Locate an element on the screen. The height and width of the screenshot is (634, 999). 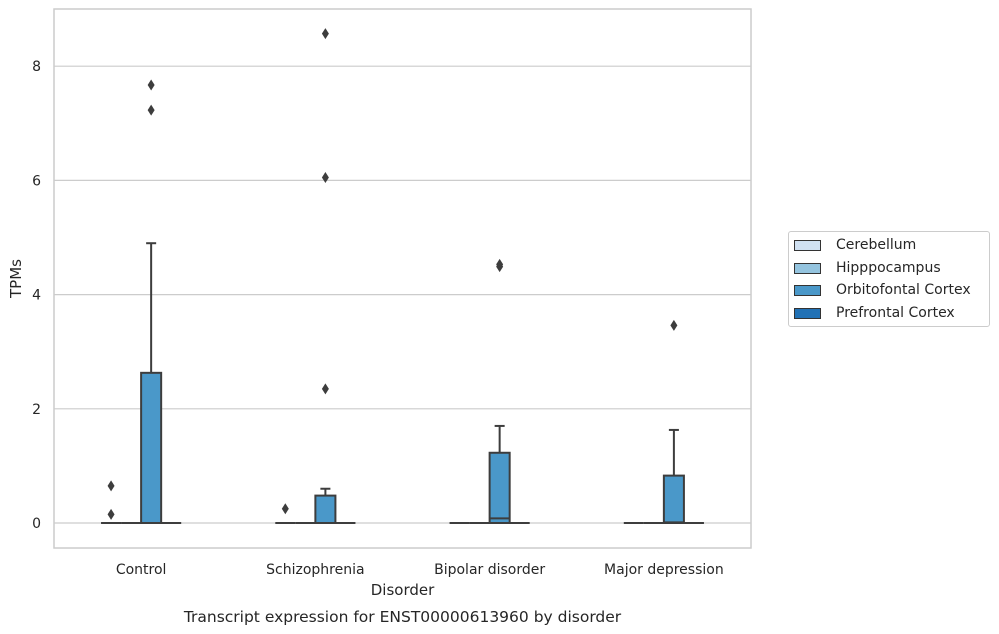
y-axis-label: TPMs is located at coordinates (16, 279).